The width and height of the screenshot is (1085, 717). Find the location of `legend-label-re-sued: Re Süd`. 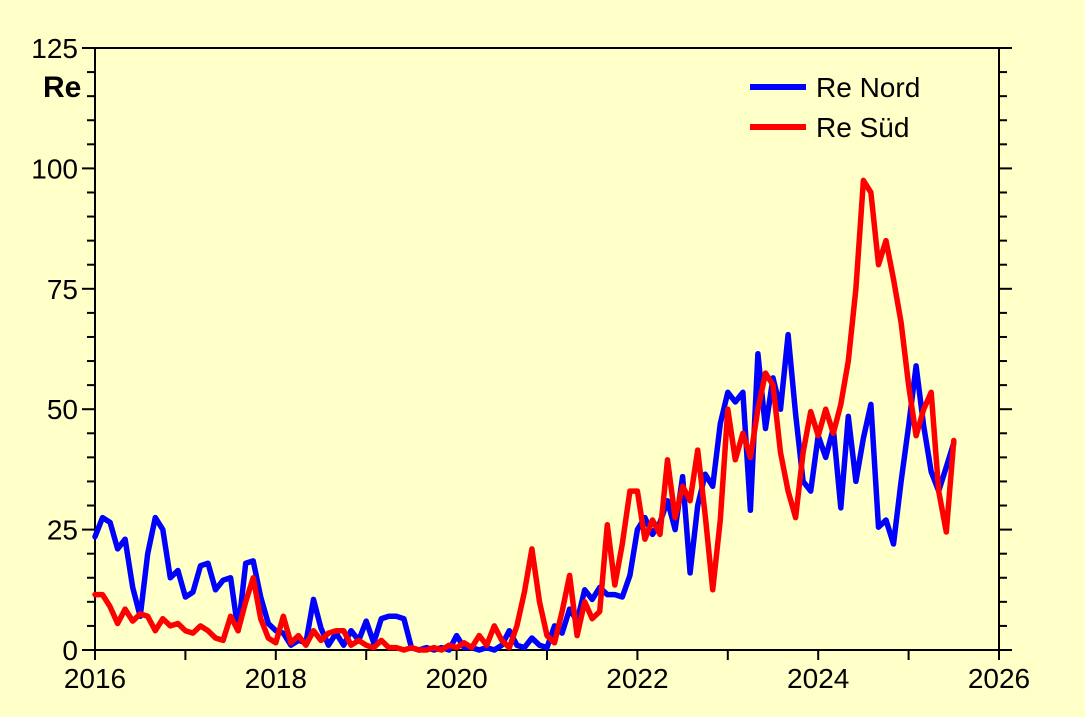

legend-label-re-sued: Re Süd is located at coordinates (862, 127).